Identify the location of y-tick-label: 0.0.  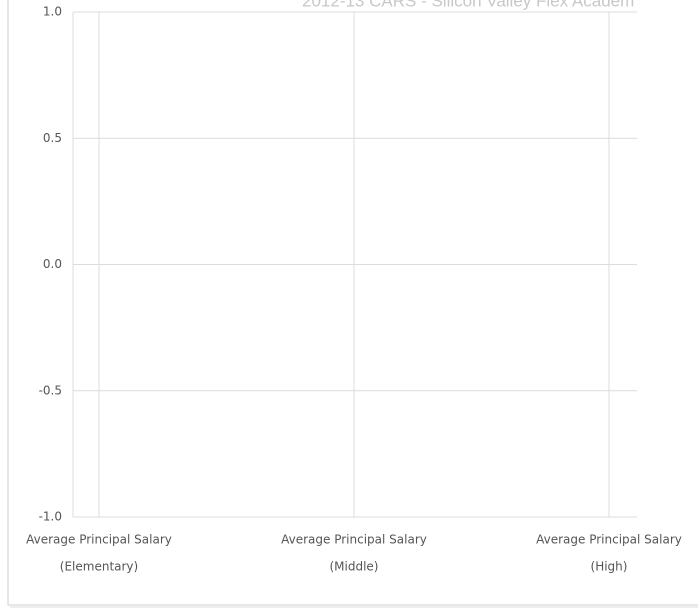
(52, 264).